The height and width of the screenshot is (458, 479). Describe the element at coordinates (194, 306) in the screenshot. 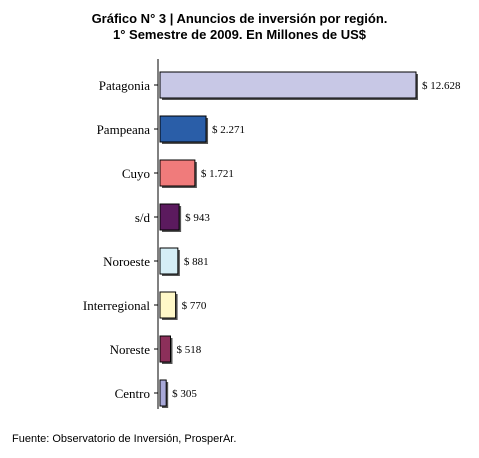

I see `value-label: $ 770` at that location.